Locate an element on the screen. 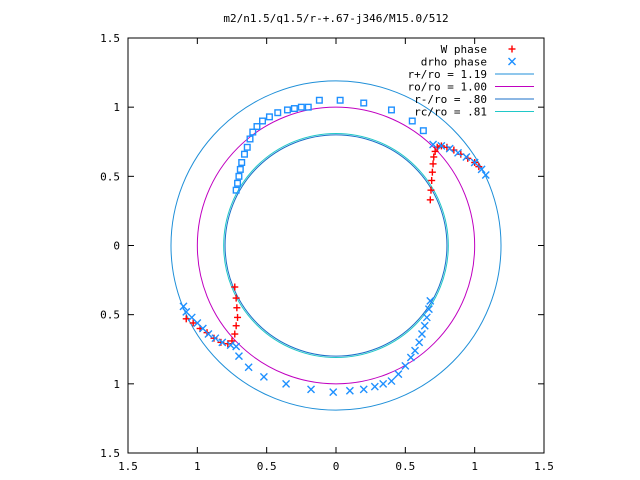  y-tick-label-0: 1.5 is located at coordinates (110, 38).